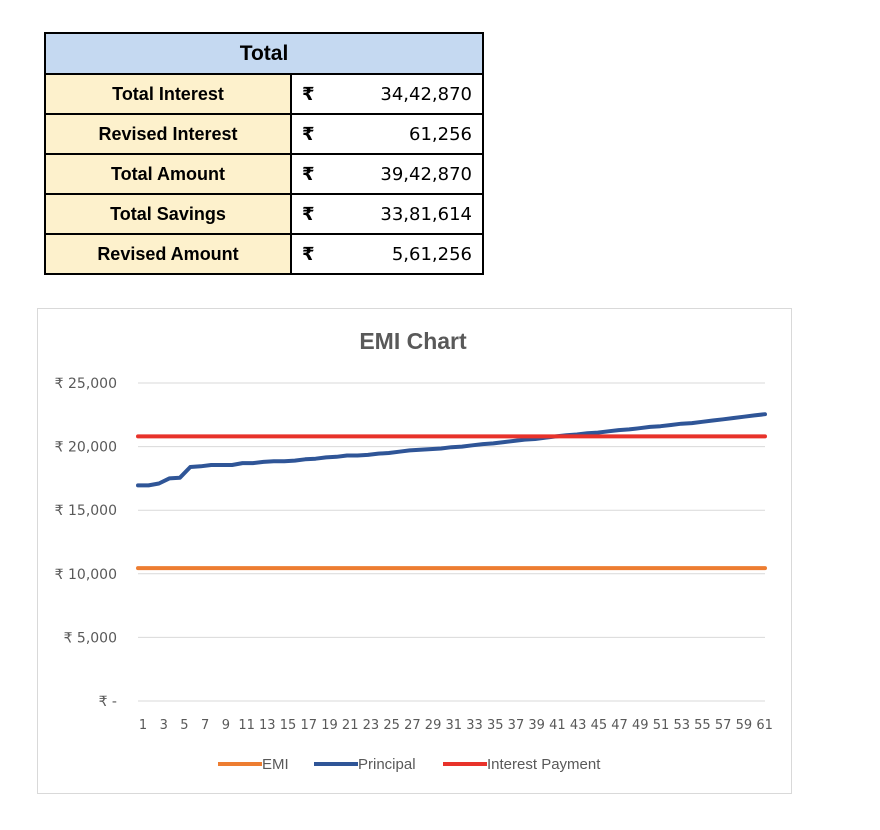  Describe the element at coordinates (86, 575) in the screenshot. I see `y-tick-label: ₹ 10,000` at that location.